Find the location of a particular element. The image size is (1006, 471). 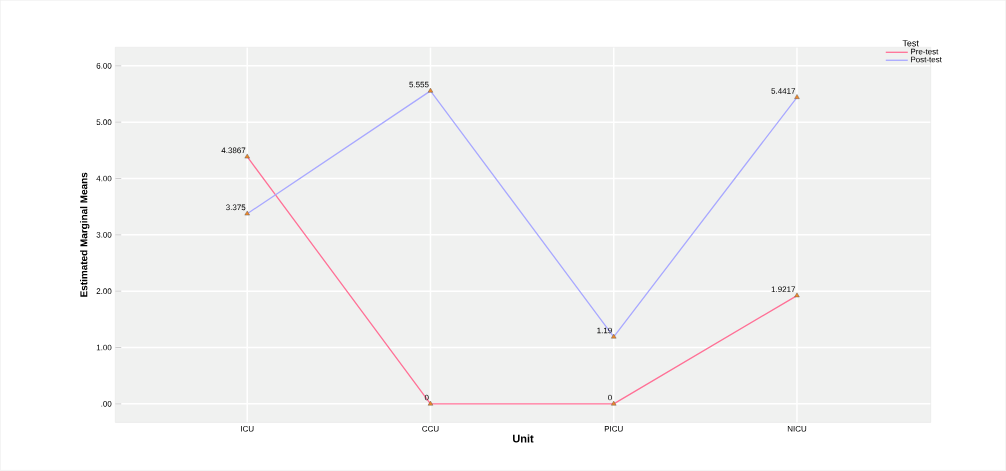

legend-title: Test is located at coordinates (910, 43).